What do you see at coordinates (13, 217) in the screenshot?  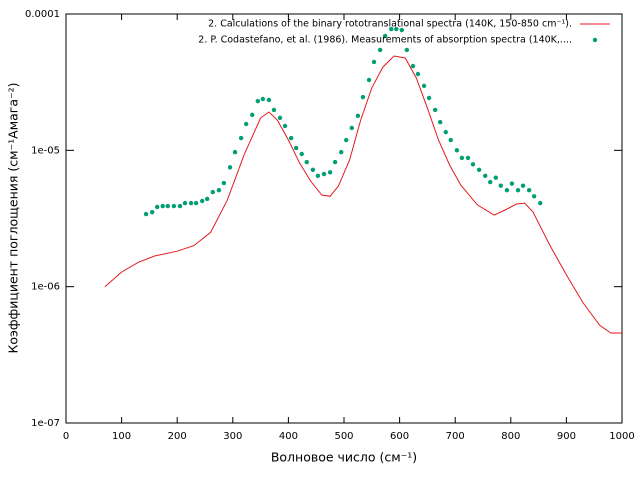 I see `y-axis-label: Коэффициент поглощения (см⁻¹Амага⁻²)` at bounding box center [13, 217].